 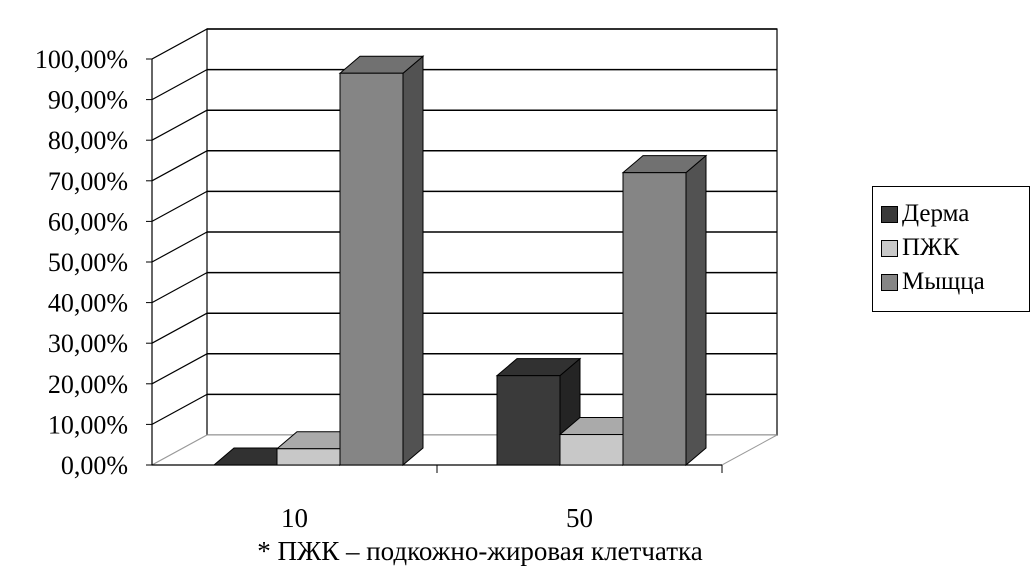 I want to click on legend-swatch-pzhk, so click(x=889, y=248).